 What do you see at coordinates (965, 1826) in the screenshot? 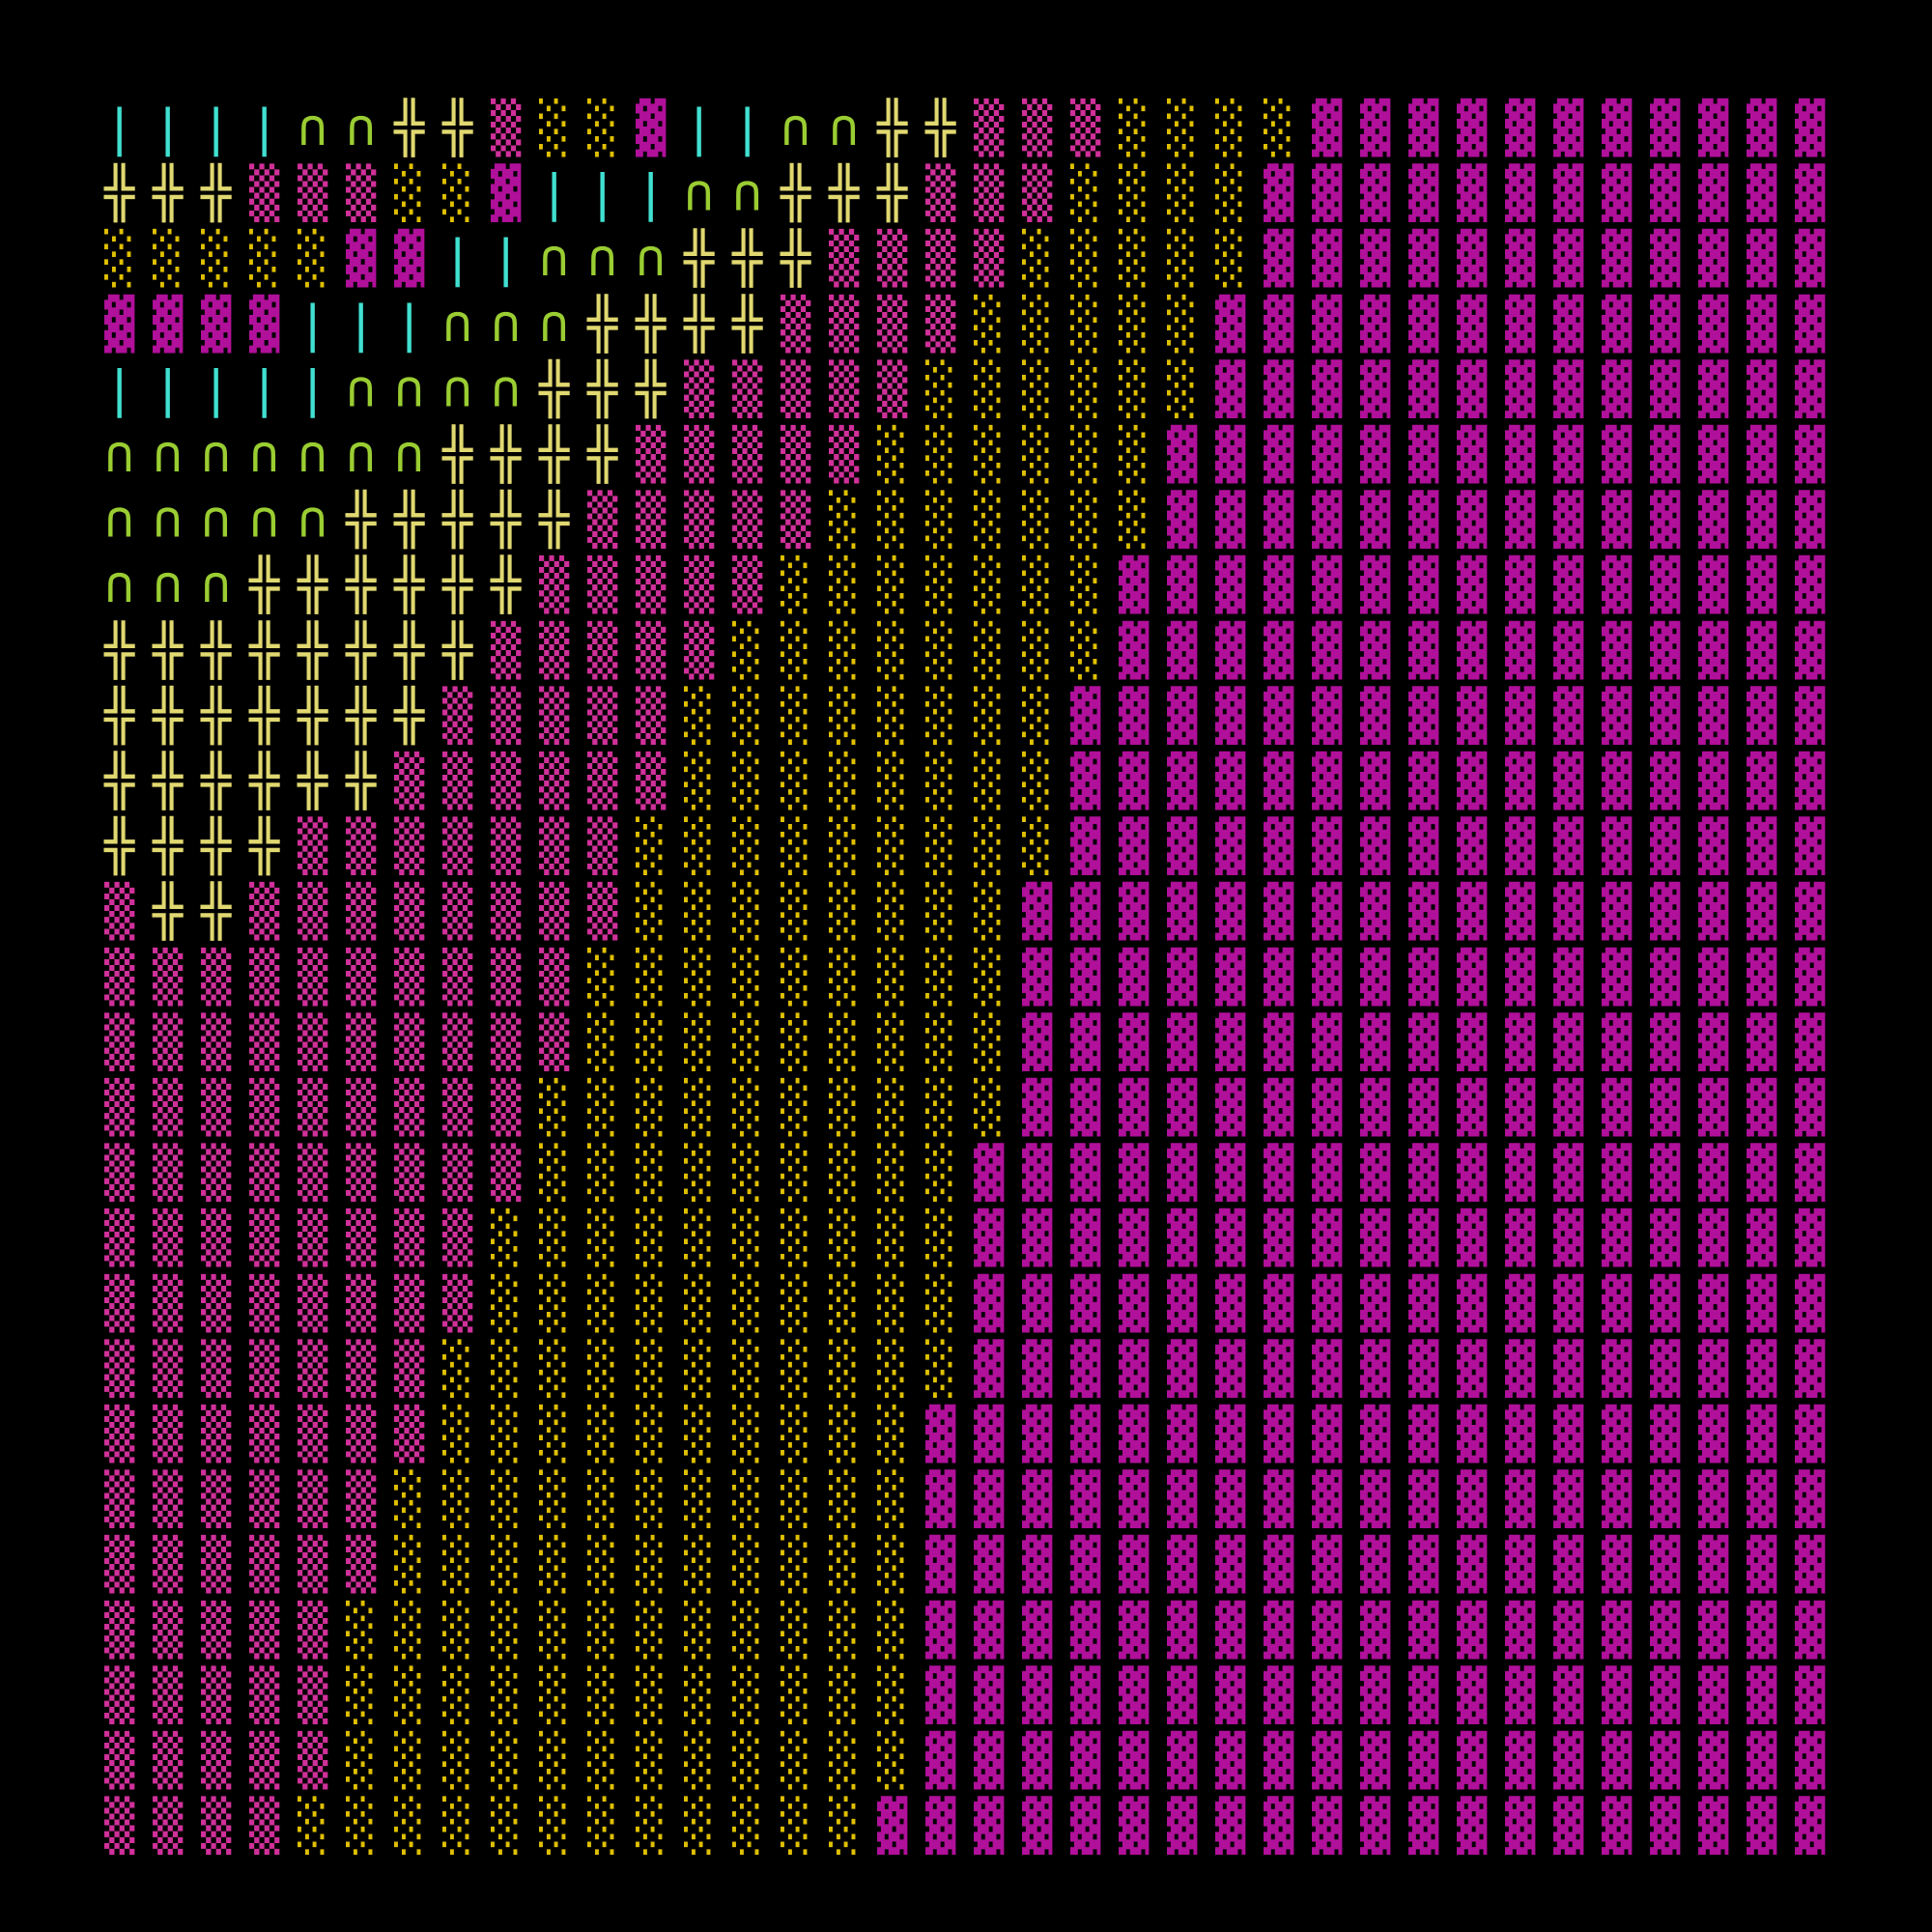
I see `glyph-row: ▒ ▒ ▒ ▒ ░ ░ ░ ░ ░ ░ ░ ░ ░ ░ ░ ░ ▓ ▓ ▓ ▓ ▓ ▓ ▓ ▓ ▓ ▓ ▓ ▓ ▓ ▓ ▓ ▓ ▓ ▓ ▓ ▓` at bounding box center [965, 1826].